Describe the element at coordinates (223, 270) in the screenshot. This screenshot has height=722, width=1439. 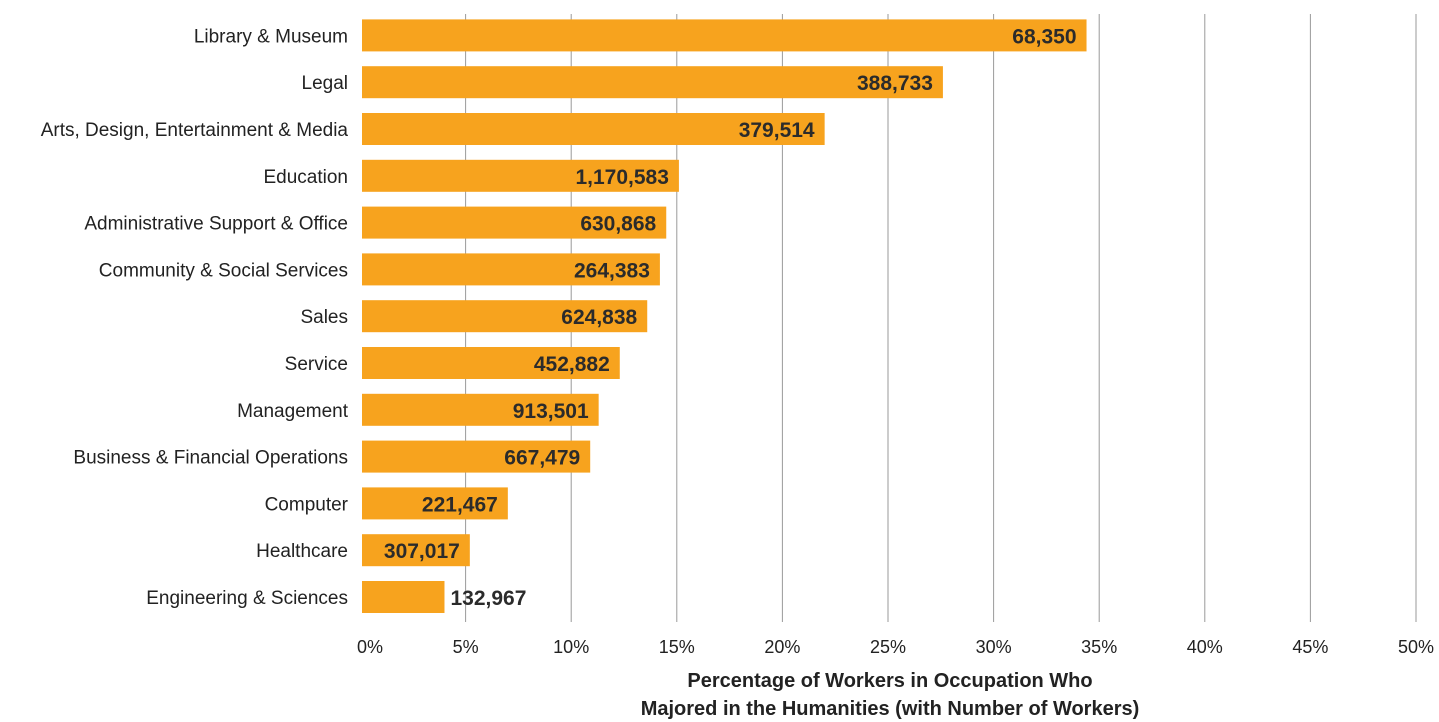
I see `category-label: Community & Social Services` at that location.